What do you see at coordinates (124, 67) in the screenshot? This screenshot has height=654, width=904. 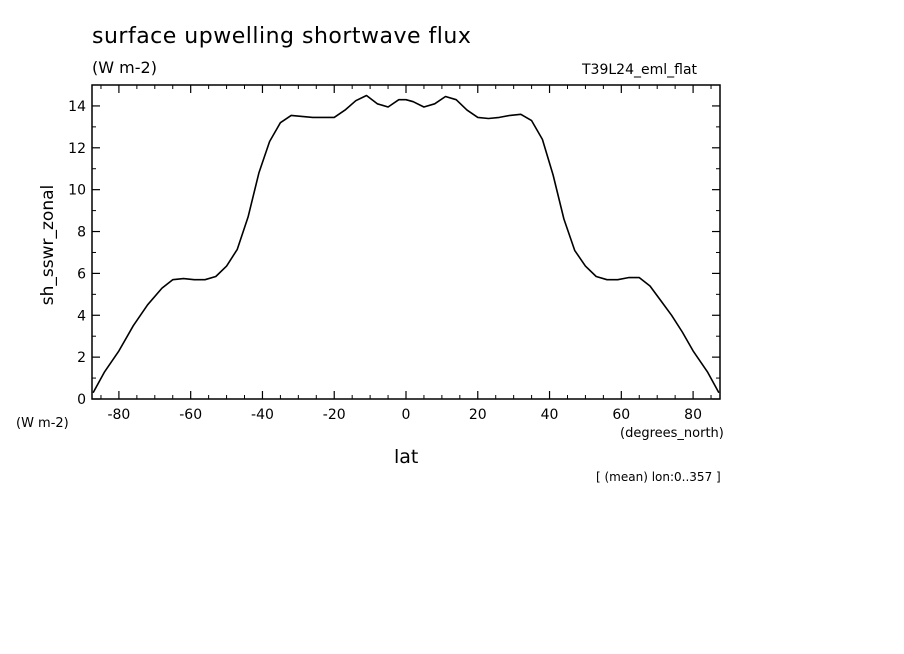 I see `chart-units-label: (W m-2)` at bounding box center [124, 67].